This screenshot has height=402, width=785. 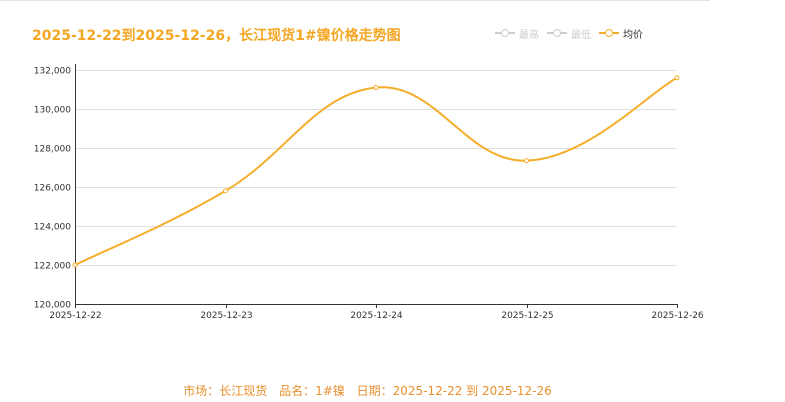 I want to click on x-tick-label: 2025-12-22, so click(x=75, y=316).